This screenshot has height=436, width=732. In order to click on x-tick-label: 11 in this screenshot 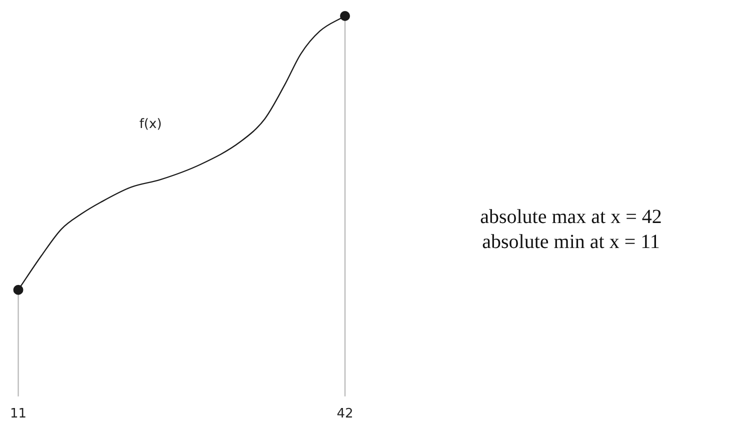, I will do `click(18, 414)`.